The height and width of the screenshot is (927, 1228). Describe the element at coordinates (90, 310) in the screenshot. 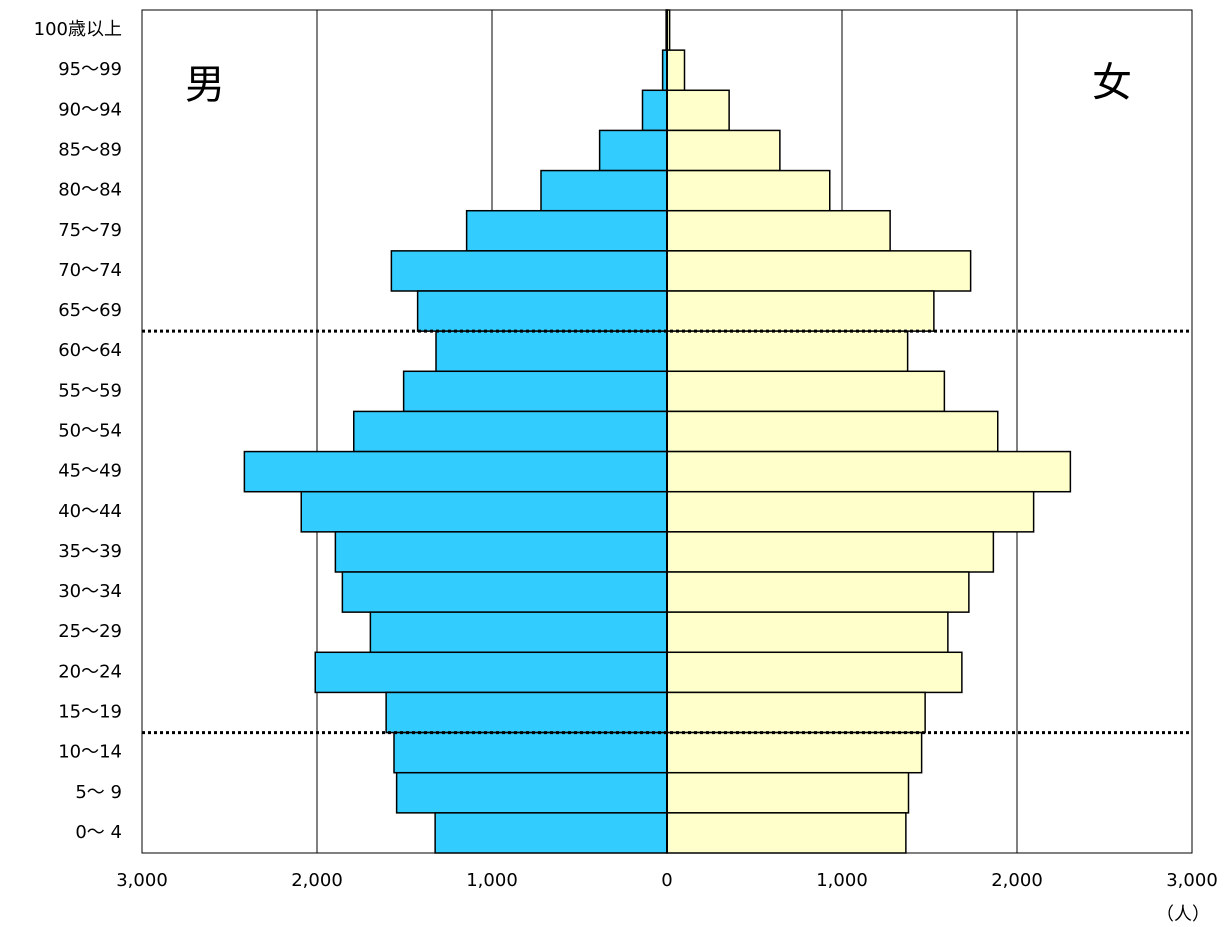

I see `age-label-7: 65～69` at that location.